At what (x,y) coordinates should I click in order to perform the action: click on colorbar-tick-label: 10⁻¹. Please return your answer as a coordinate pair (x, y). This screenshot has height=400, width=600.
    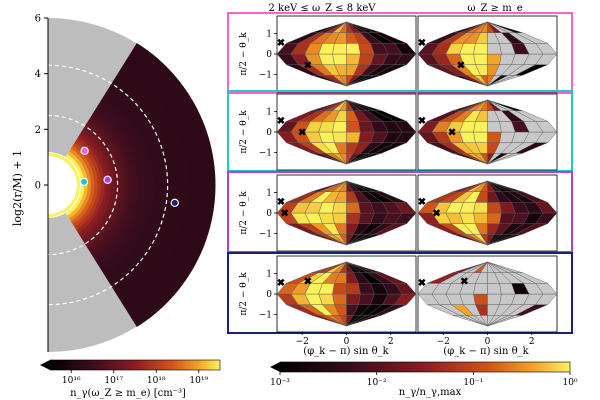
    Looking at the image, I should click on (473, 383).